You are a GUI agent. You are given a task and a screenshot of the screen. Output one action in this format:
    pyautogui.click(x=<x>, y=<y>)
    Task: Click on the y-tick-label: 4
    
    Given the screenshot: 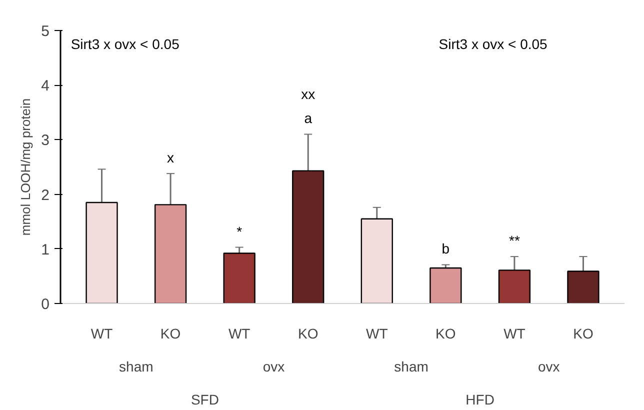 What is the action you would take?
    pyautogui.click(x=45, y=86)
    